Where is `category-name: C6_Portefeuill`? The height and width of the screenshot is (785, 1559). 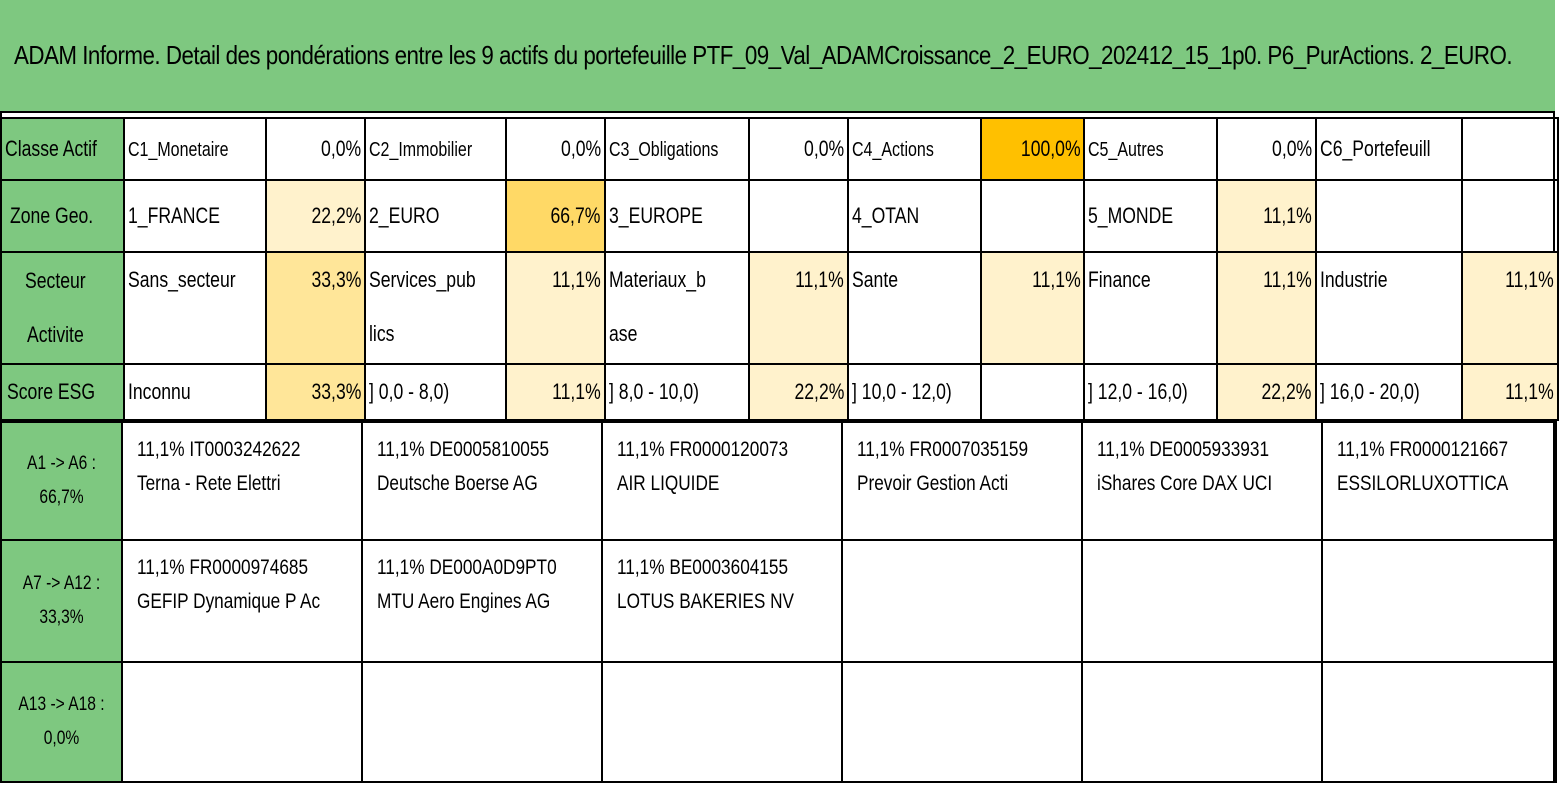
category-name: C6_Portefeuill is located at coordinates (1388, 149).